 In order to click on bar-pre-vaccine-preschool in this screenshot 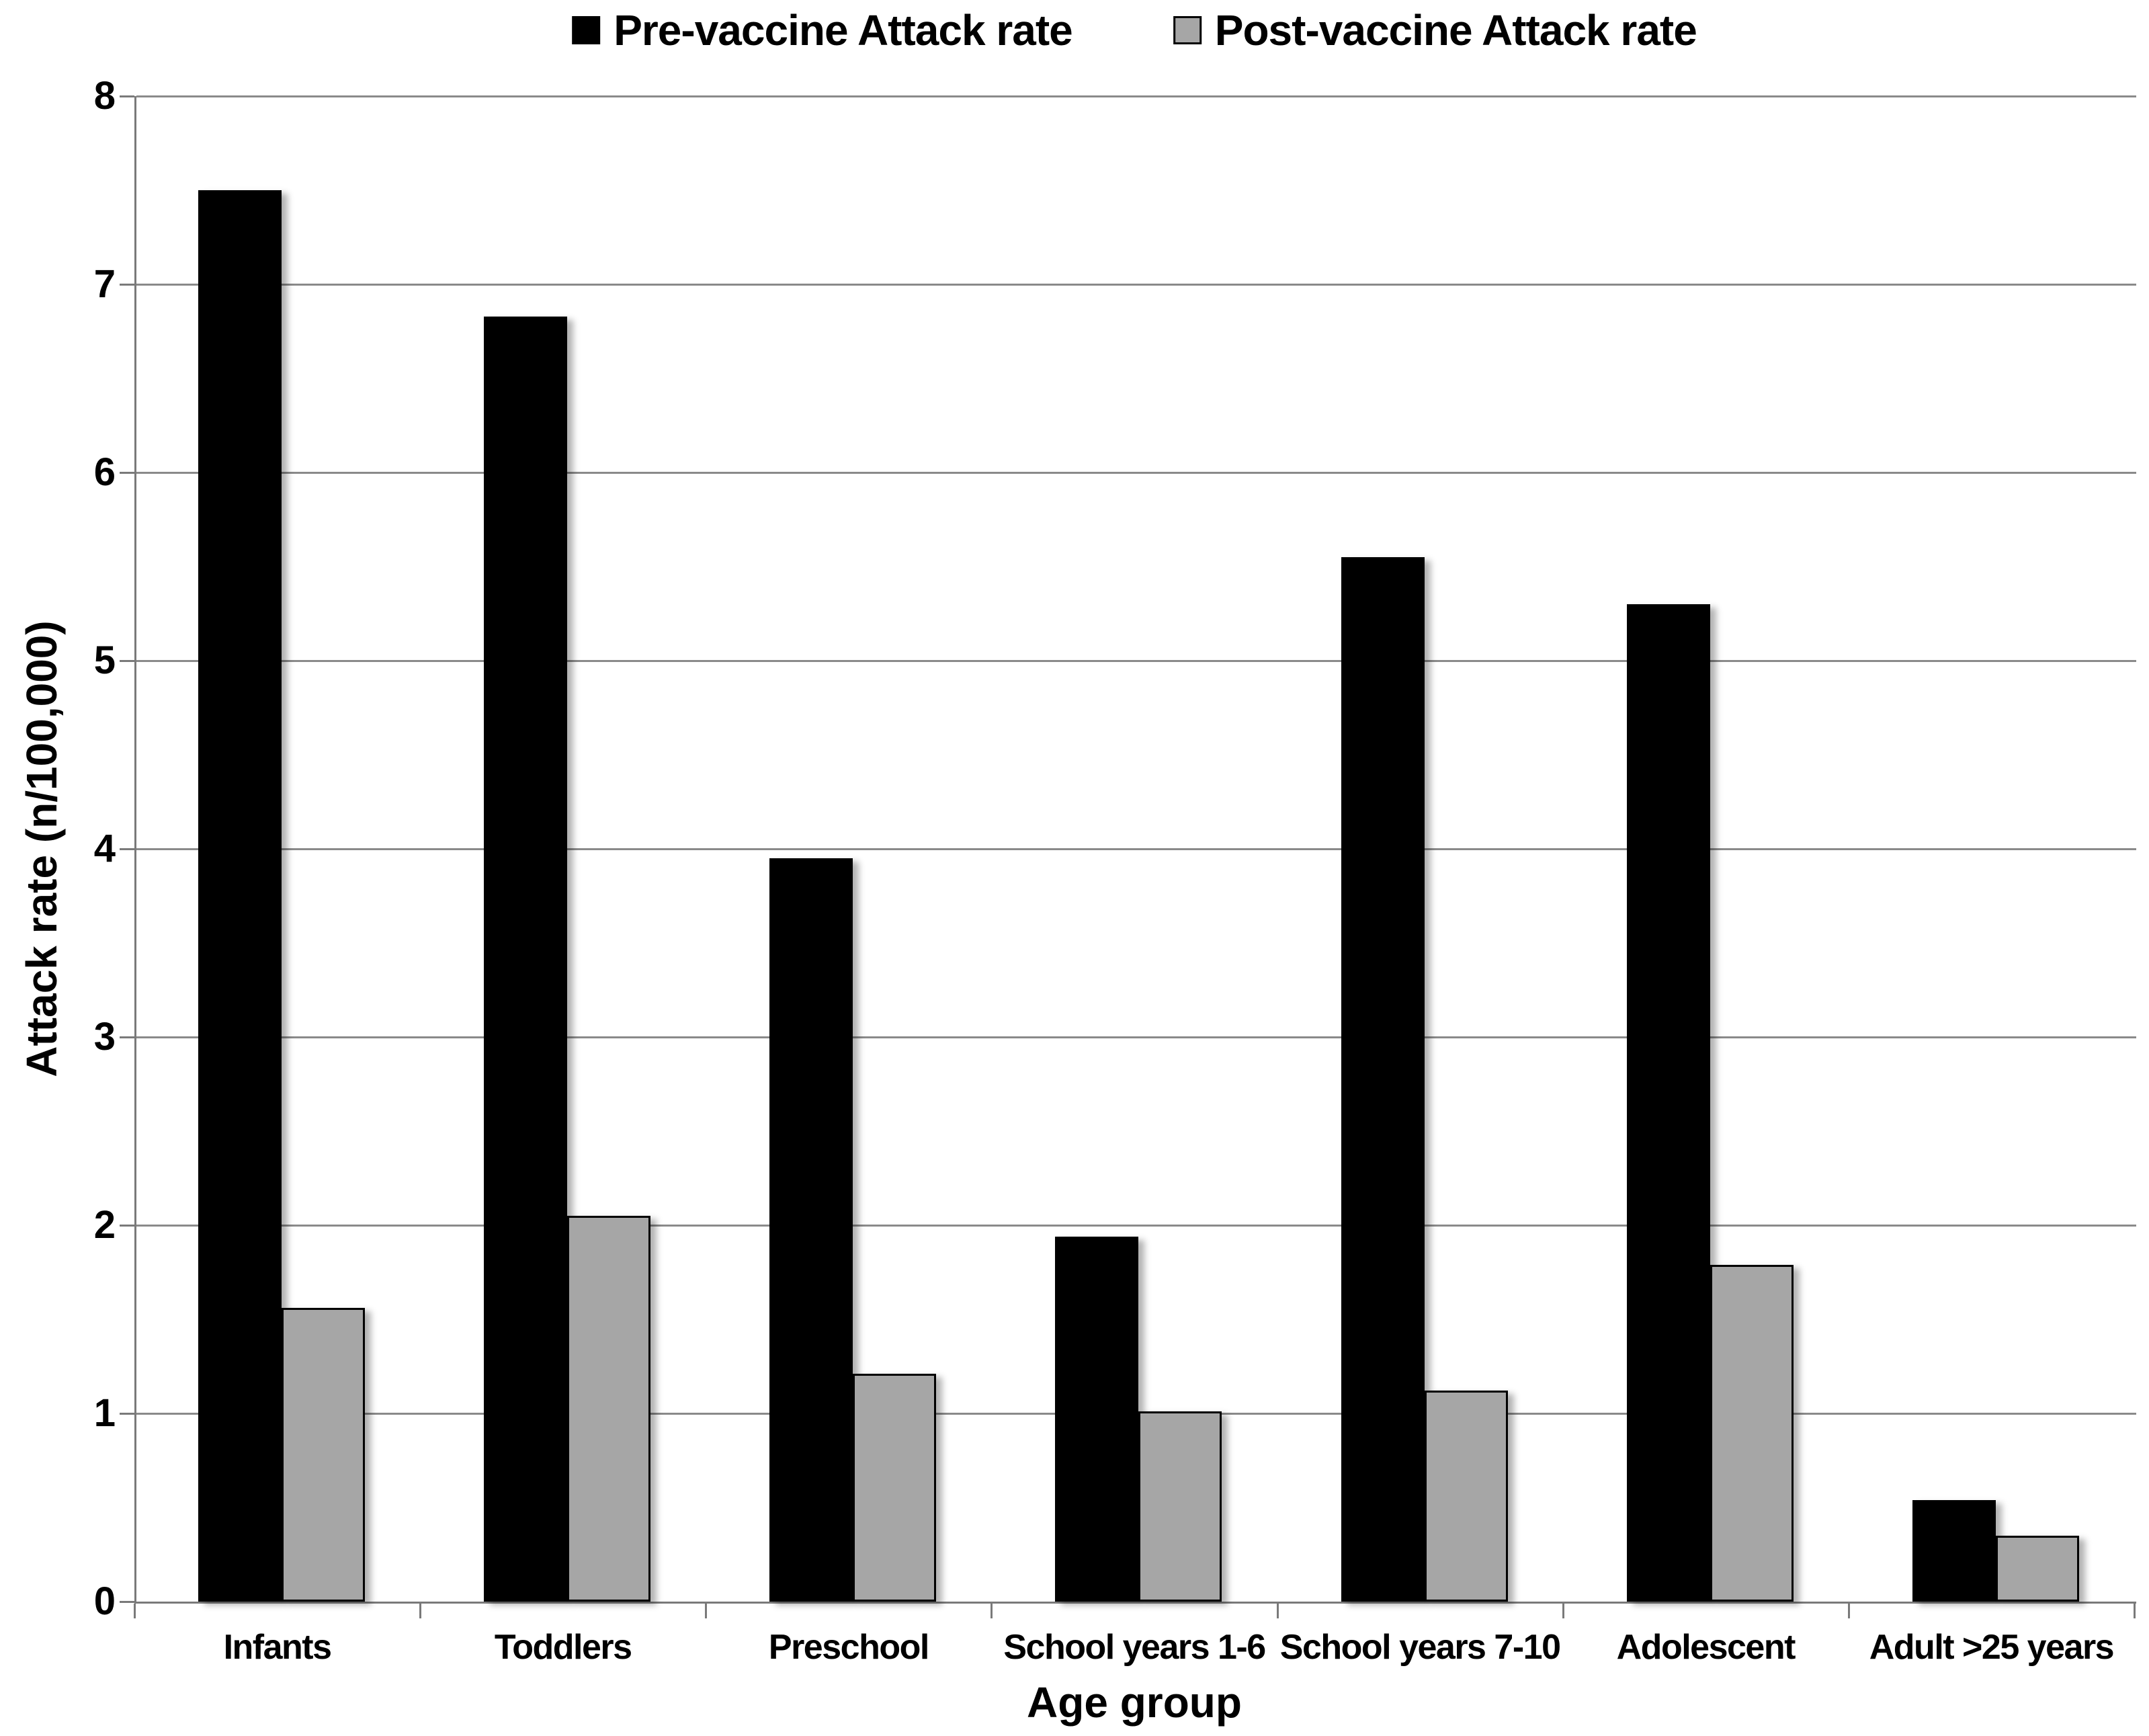, I will do `click(811, 1230)`.